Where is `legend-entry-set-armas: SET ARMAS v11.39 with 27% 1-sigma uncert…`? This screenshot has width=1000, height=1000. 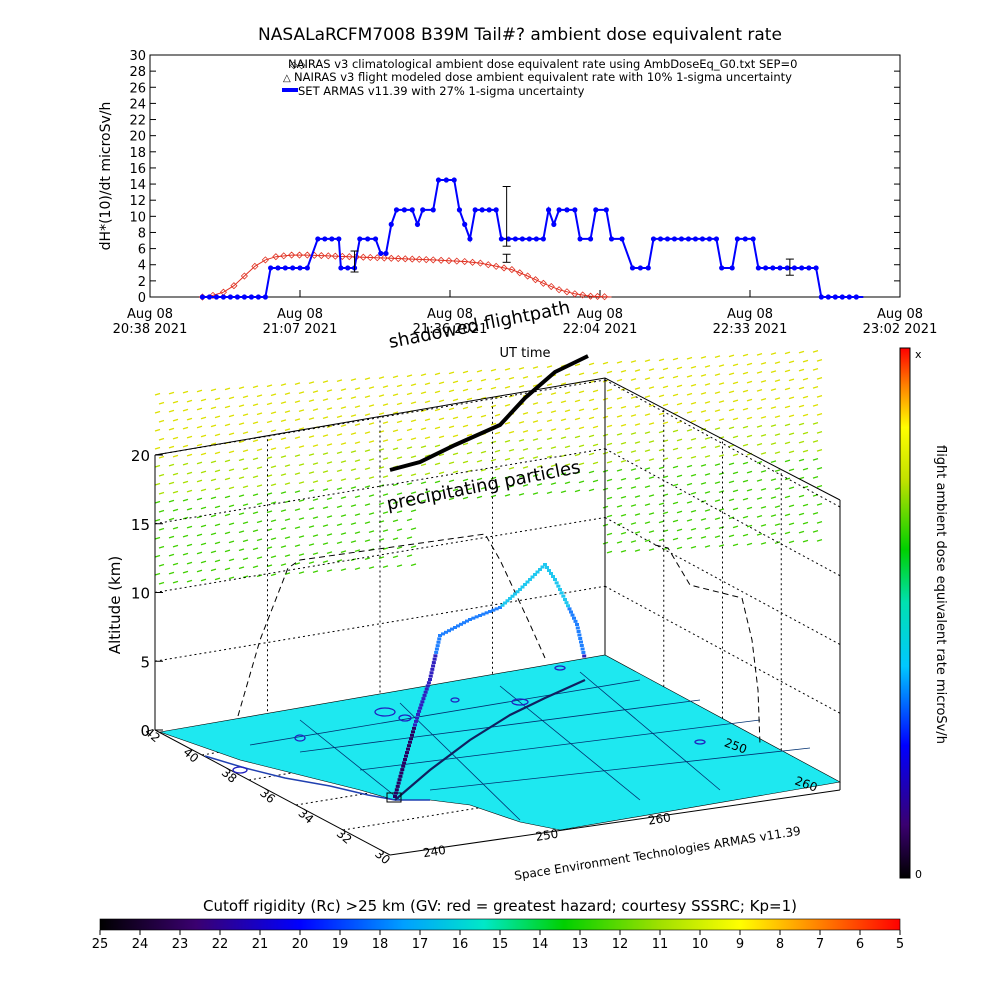 legend-entry-set-armas: SET ARMAS v11.39 with 27% 1-sigma uncert… is located at coordinates (441, 91).